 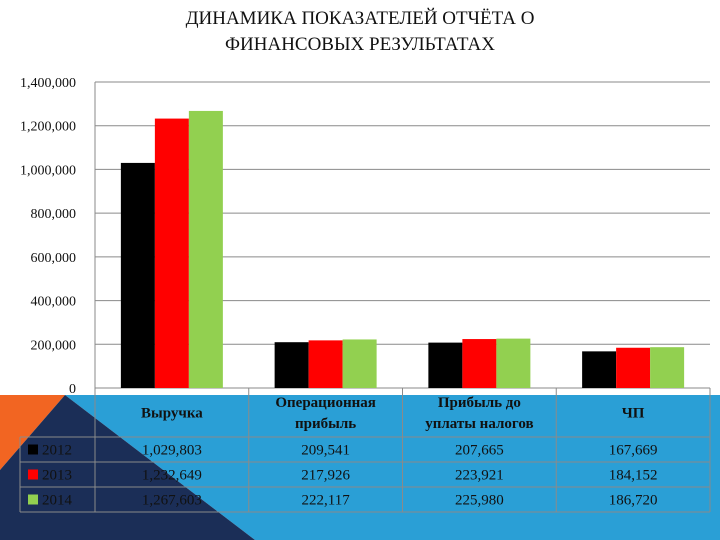 I want to click on legend: 2012 2013 2014, so click(x=50, y=476).